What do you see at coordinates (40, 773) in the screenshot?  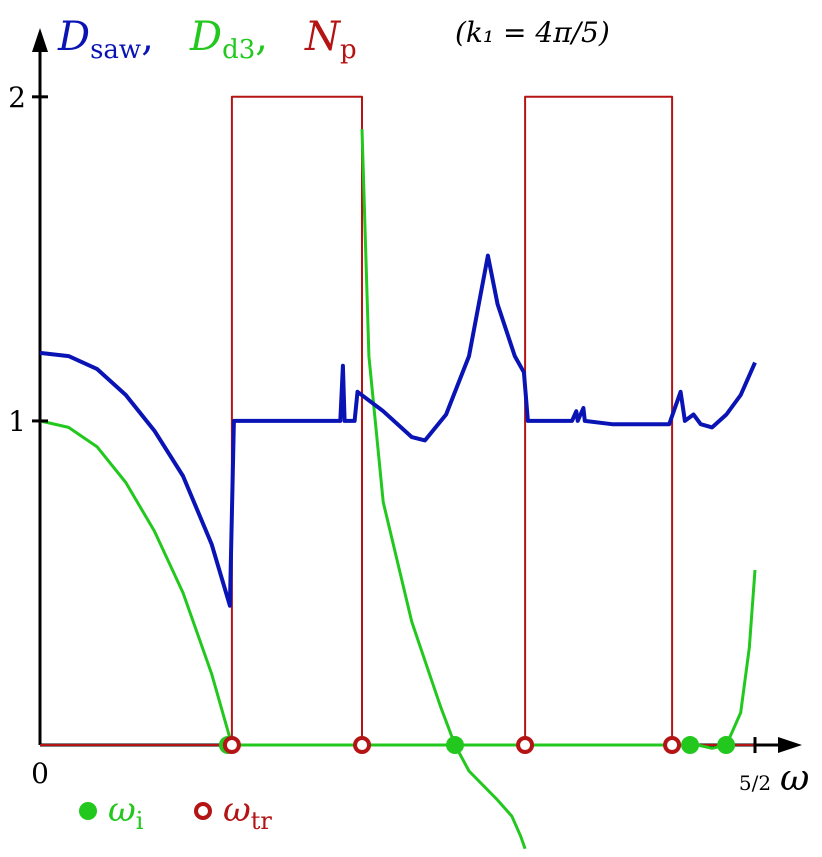 I see `x-tick-label: 0` at bounding box center [40, 773].